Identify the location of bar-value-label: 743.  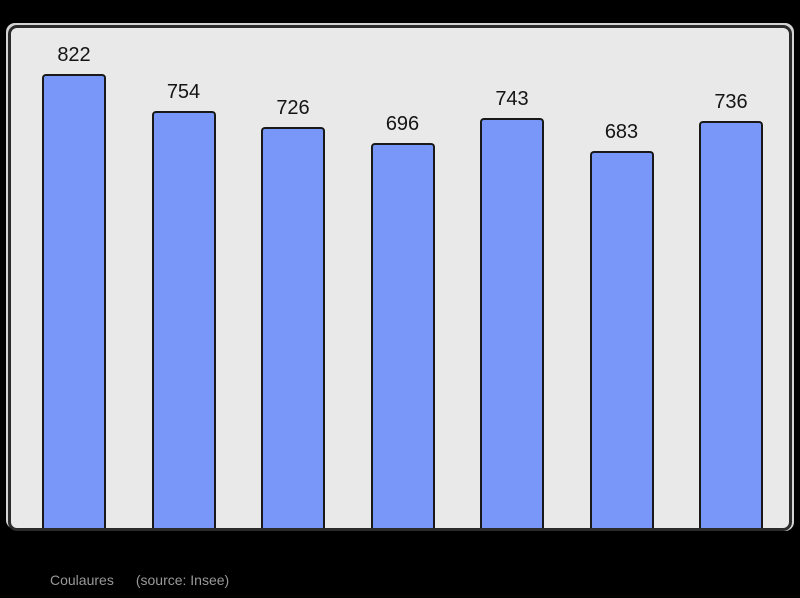
(512, 99).